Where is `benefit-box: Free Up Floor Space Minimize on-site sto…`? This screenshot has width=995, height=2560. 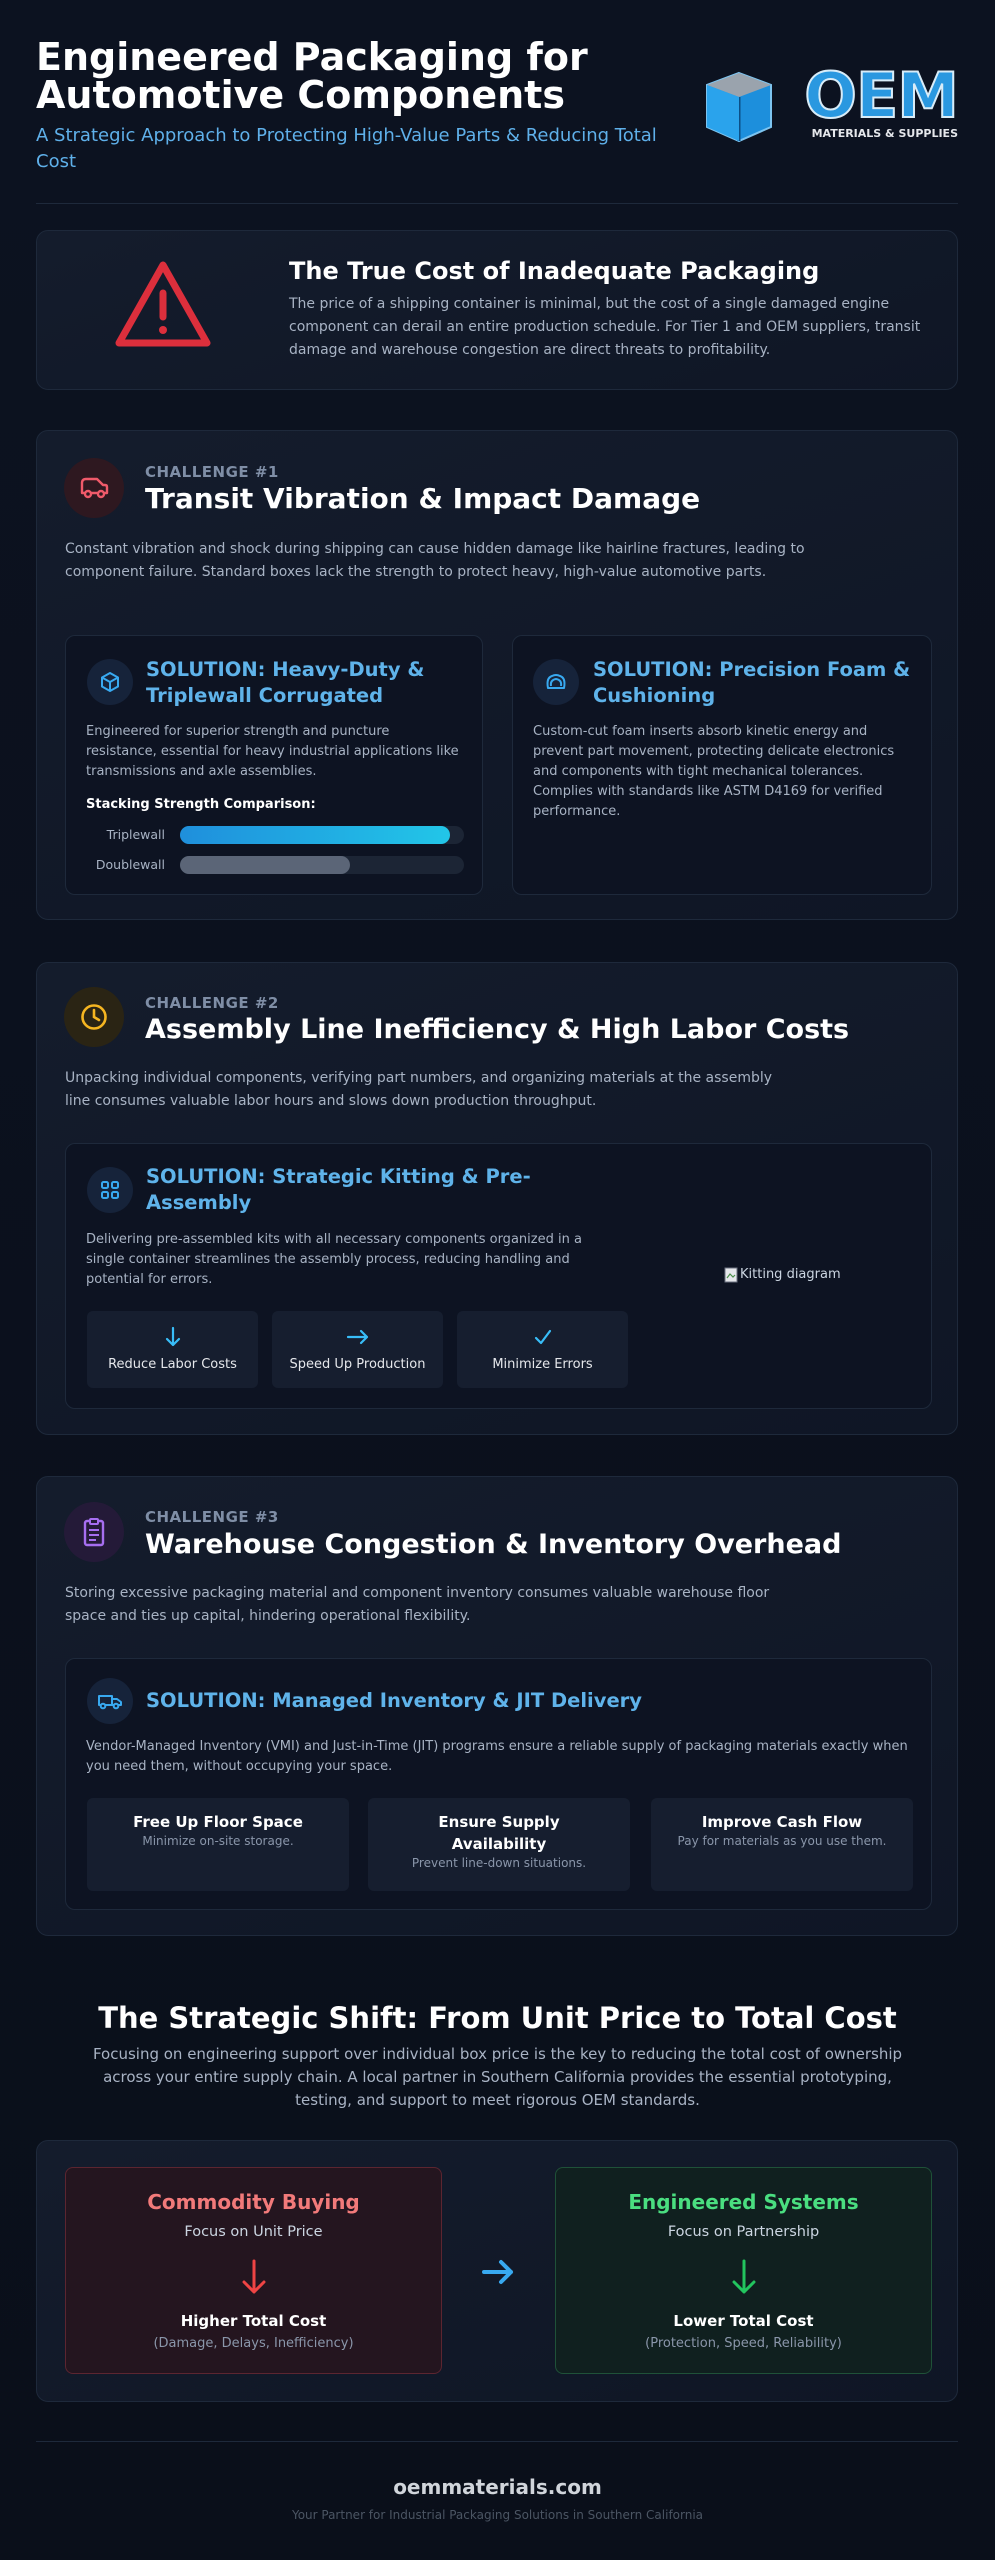
benefit-box: Free Up Floor Space Minimize on-site sto… is located at coordinates (218, 1844).